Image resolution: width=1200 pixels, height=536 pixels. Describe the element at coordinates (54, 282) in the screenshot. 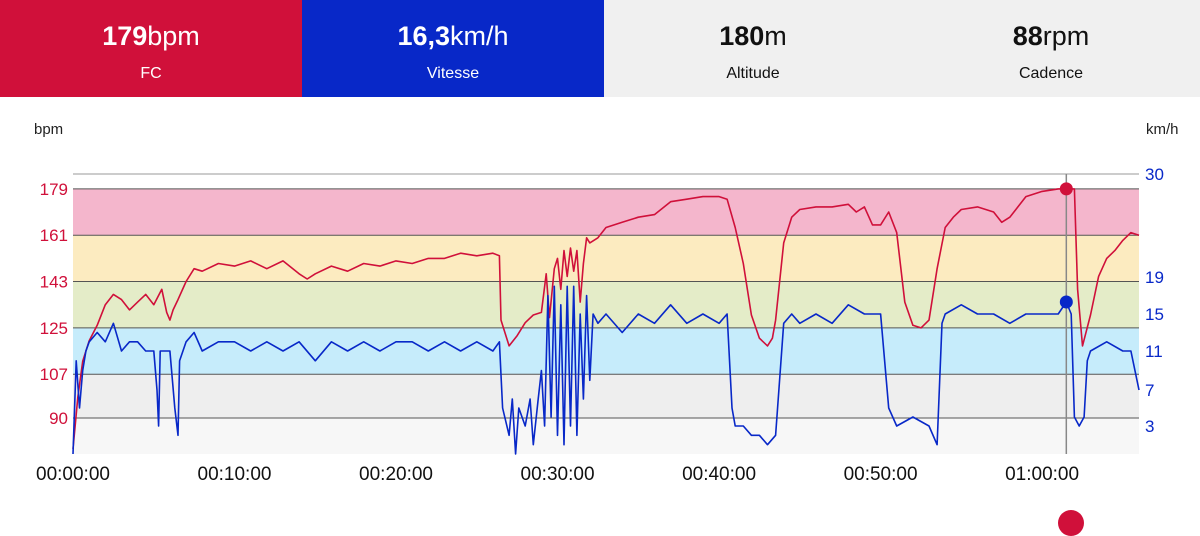

I see `left-tick-143: 143` at that location.